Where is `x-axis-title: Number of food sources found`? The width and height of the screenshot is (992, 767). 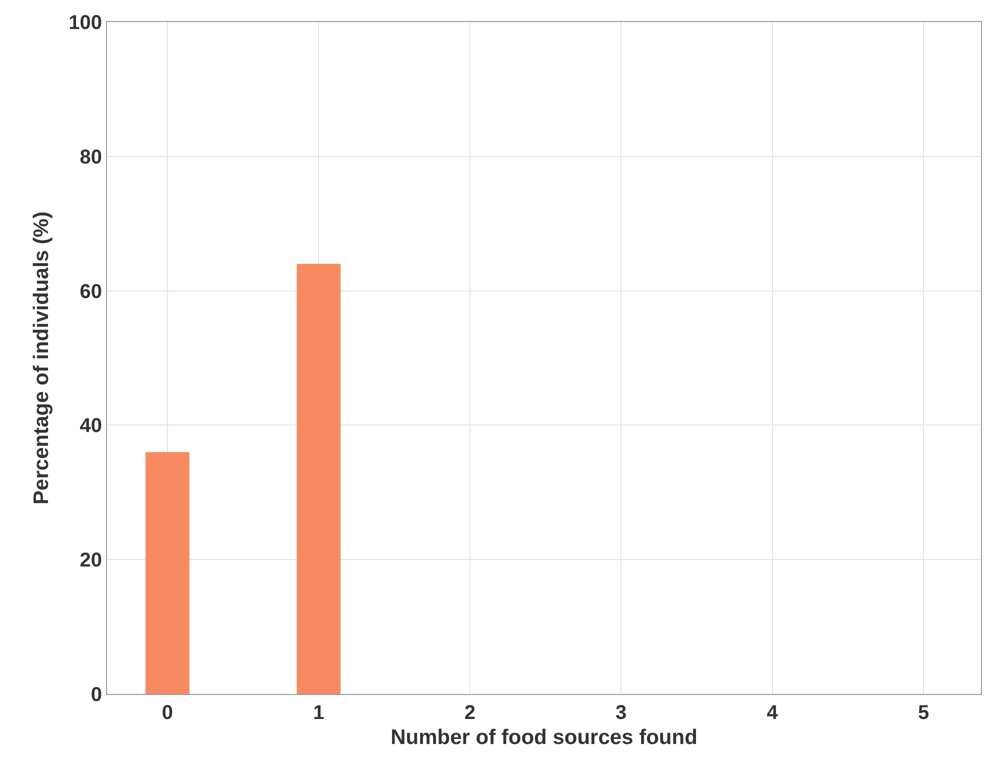 x-axis-title: Number of food sources found is located at coordinates (544, 738).